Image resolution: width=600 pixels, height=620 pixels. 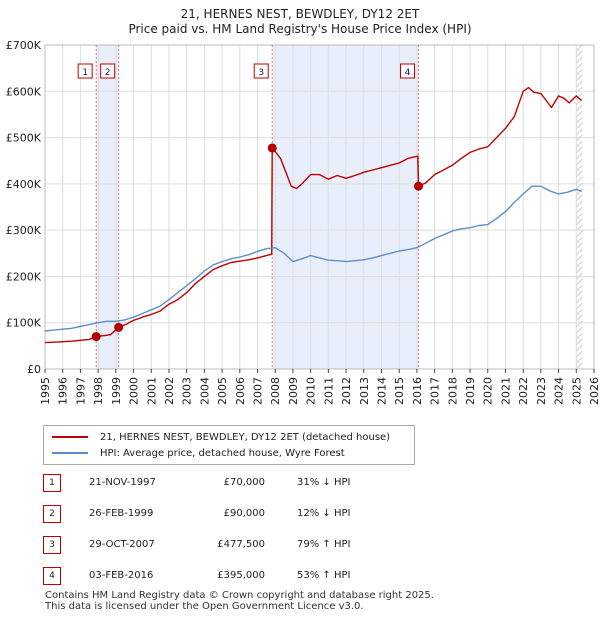 What do you see at coordinates (52, 483) in the screenshot?
I see `sale-number-badge: 1` at bounding box center [52, 483].